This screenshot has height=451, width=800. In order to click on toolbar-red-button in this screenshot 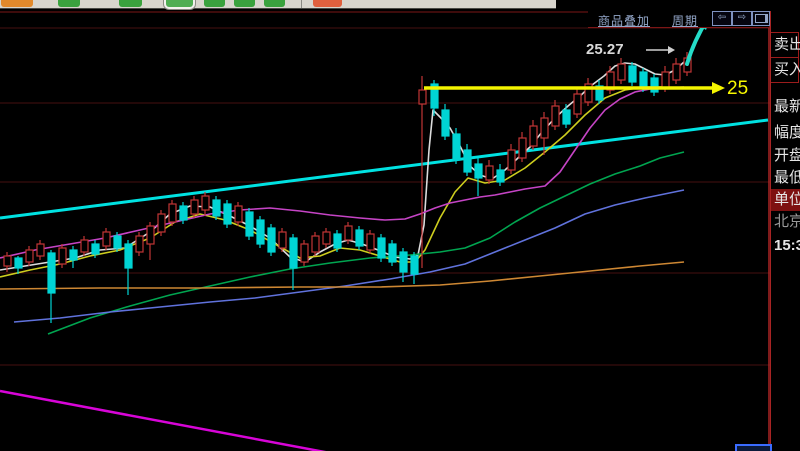, I will do `click(327, 3)`.